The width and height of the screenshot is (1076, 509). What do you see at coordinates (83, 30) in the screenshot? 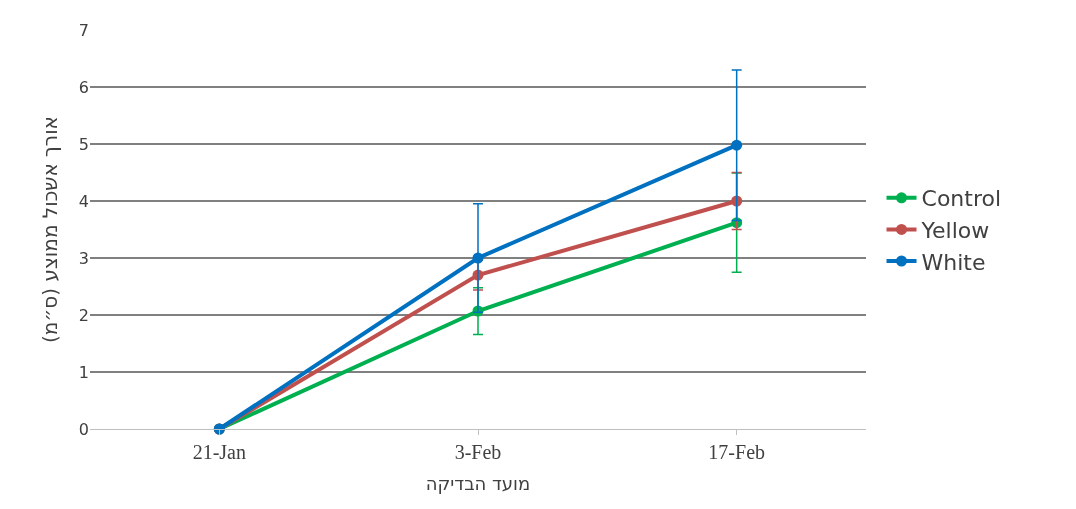
I see `y-tick-label: 7` at bounding box center [83, 30].